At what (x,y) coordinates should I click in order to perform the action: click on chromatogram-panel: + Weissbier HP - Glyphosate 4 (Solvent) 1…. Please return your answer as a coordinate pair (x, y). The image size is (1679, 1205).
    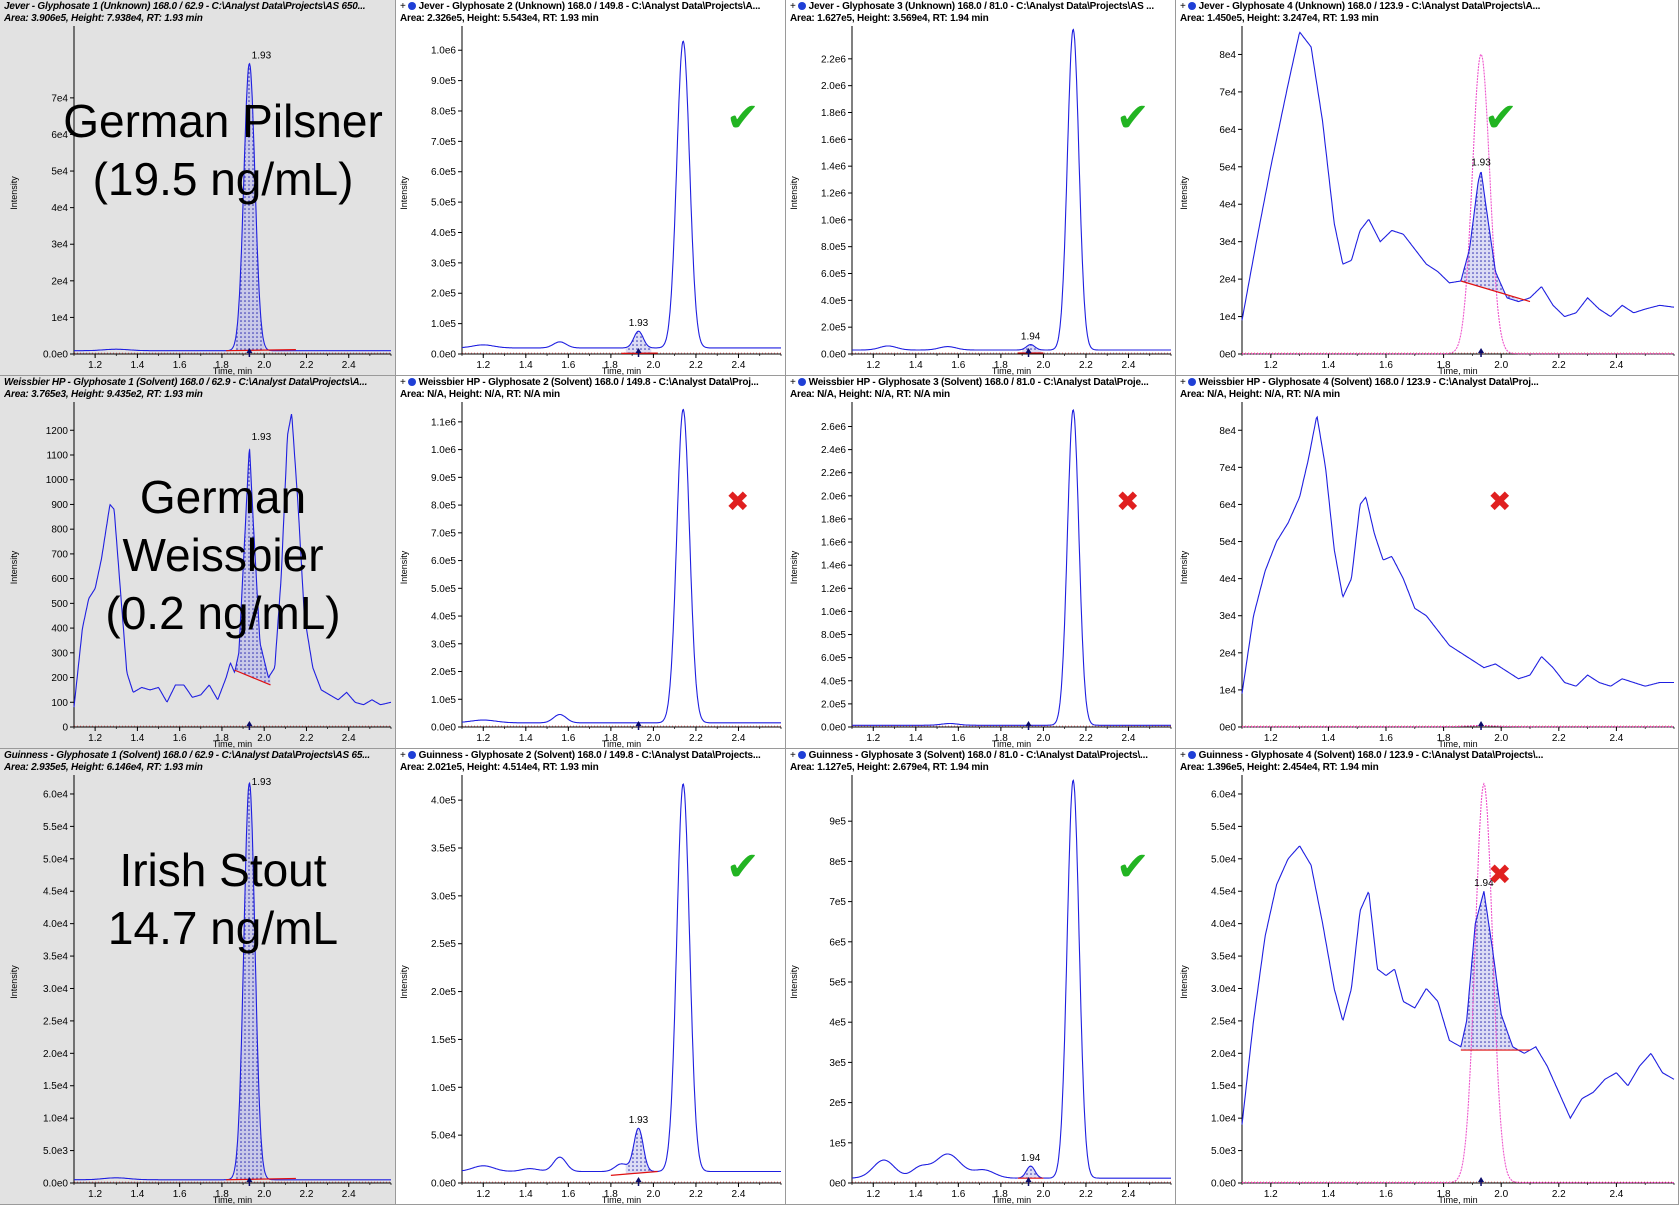
    Looking at the image, I should click on (1427, 562).